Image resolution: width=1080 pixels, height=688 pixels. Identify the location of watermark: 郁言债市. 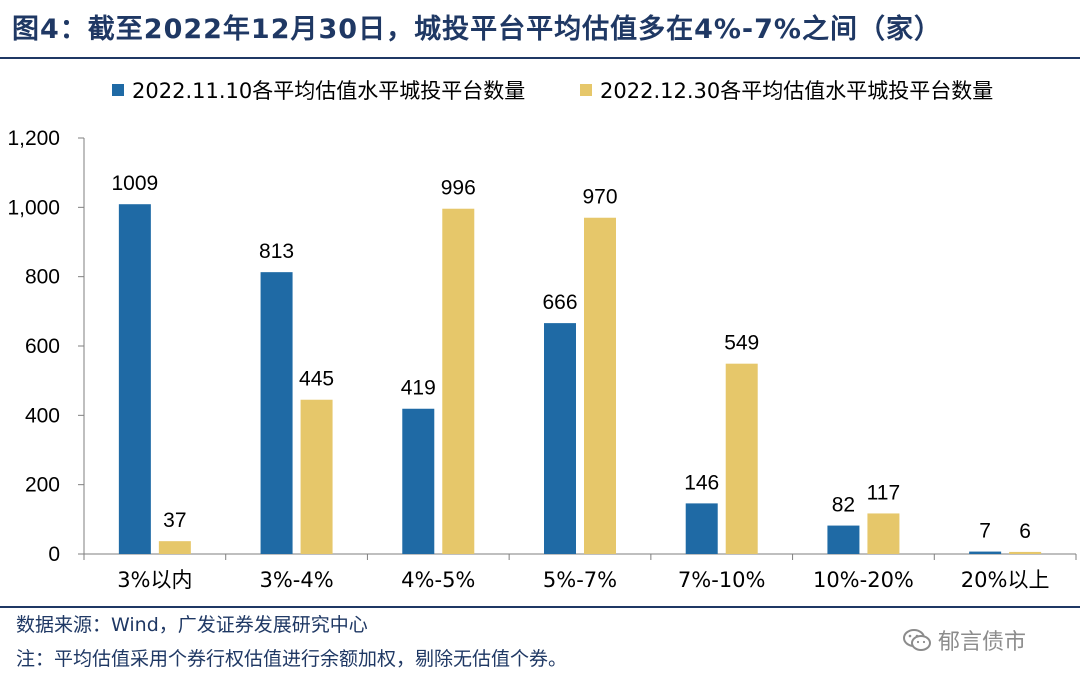
(964, 640).